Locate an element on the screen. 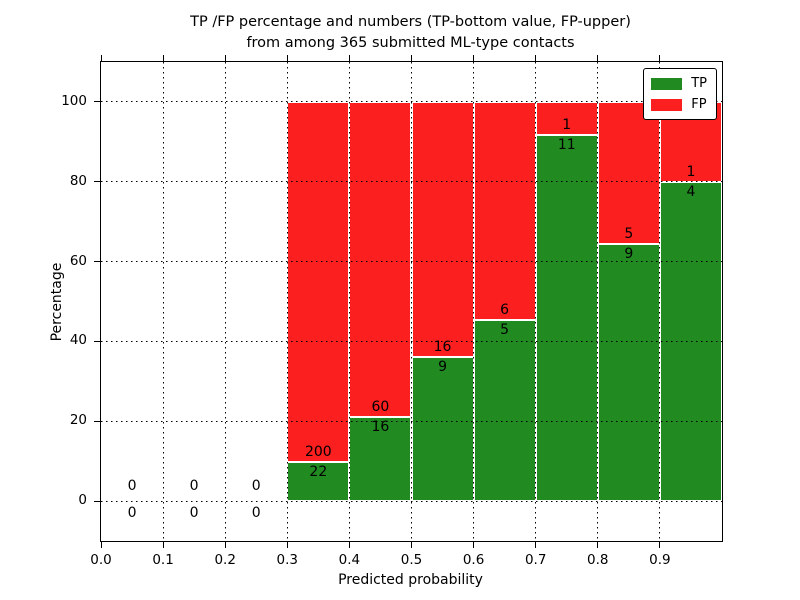 The height and width of the screenshot is (600, 800). x-tick-label: 0.0 is located at coordinates (101, 560).